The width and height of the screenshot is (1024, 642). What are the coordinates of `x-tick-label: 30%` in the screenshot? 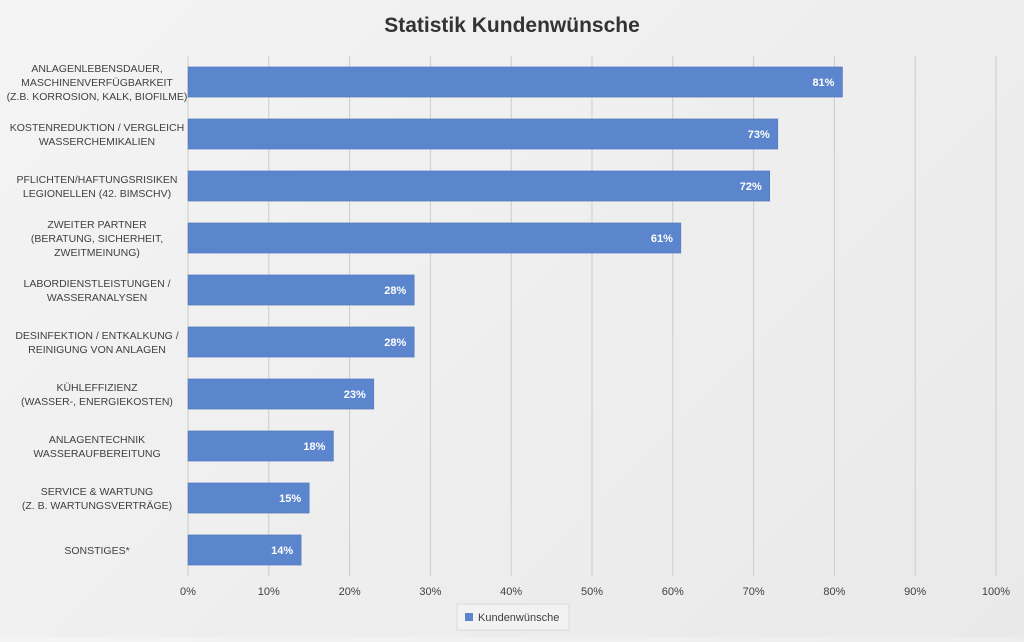 It's located at (430, 592).